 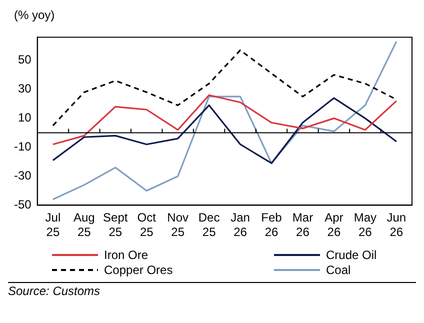 I want to click on source-note: Source: Customs, so click(x=212, y=290).